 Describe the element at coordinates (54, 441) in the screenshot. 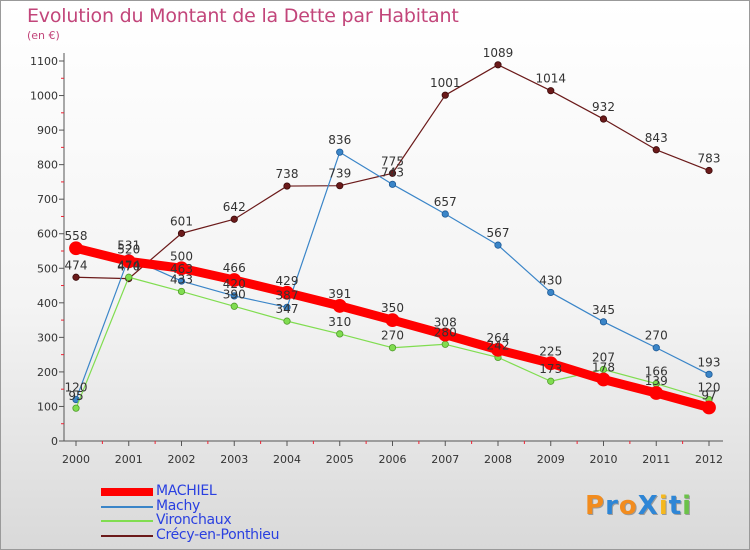

I see `y-tick-label: 0` at that location.